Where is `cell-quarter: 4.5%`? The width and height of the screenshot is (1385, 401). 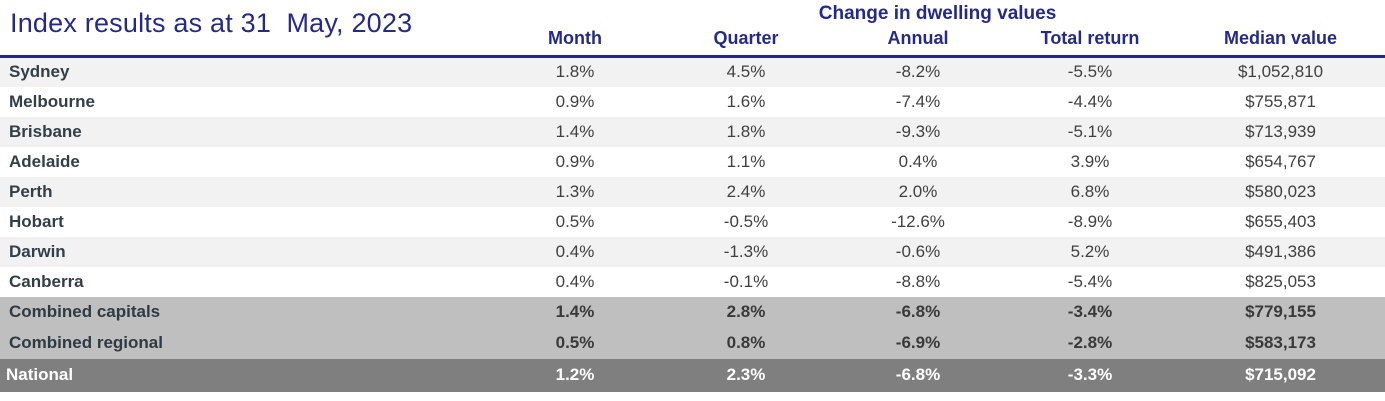 cell-quarter: 4.5% is located at coordinates (746, 72).